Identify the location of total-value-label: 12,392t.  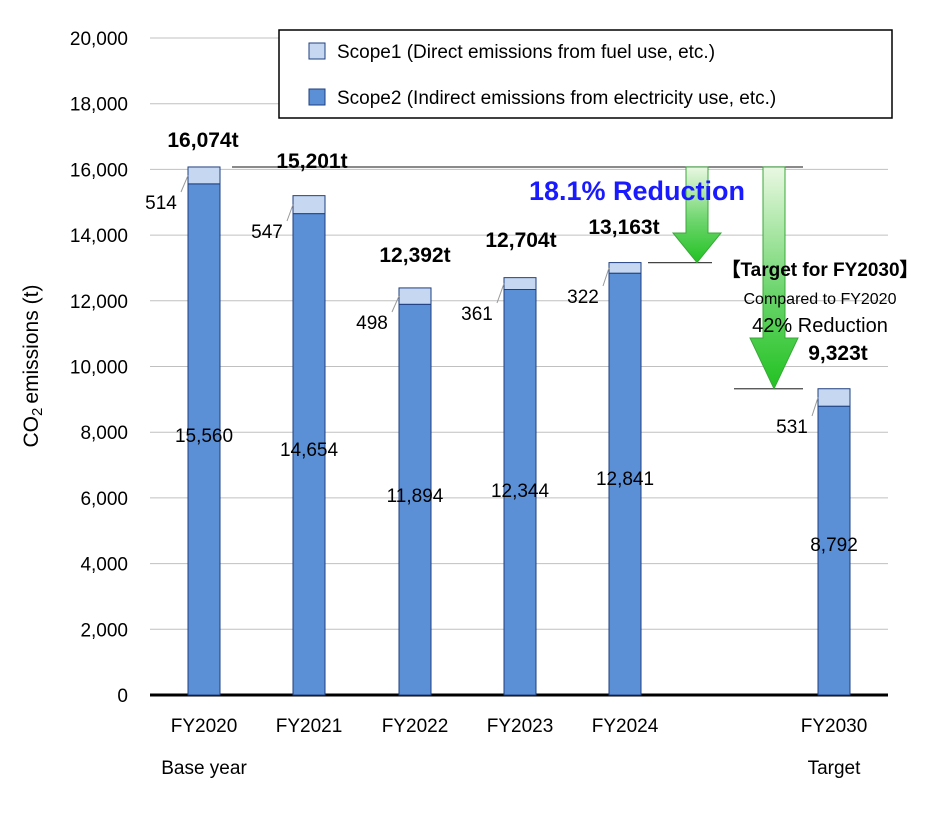
(414, 255).